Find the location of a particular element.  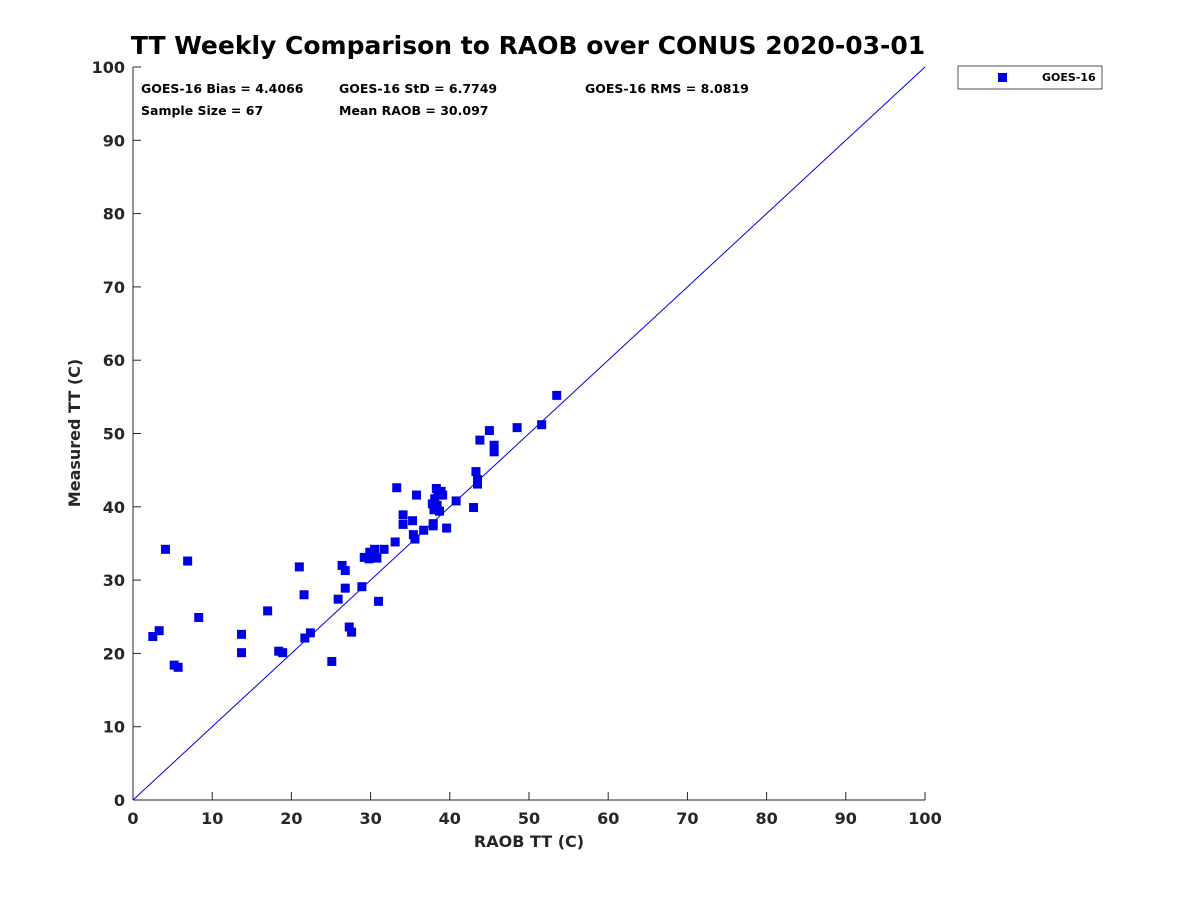

legend-label-goes16: GOES-16 is located at coordinates (1069, 77).